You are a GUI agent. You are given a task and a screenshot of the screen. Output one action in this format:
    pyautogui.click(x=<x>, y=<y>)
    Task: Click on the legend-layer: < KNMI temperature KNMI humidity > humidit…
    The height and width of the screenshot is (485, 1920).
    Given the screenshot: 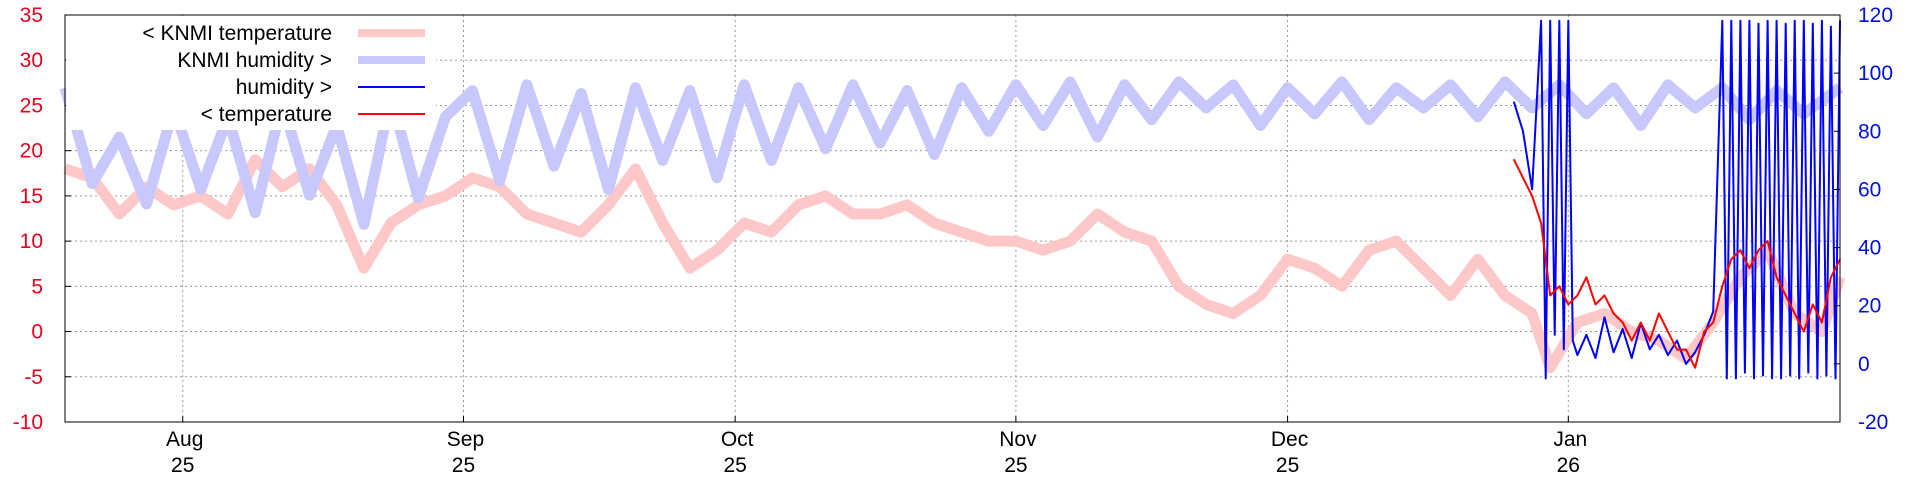 What is the action you would take?
    pyautogui.click(x=251, y=73)
    